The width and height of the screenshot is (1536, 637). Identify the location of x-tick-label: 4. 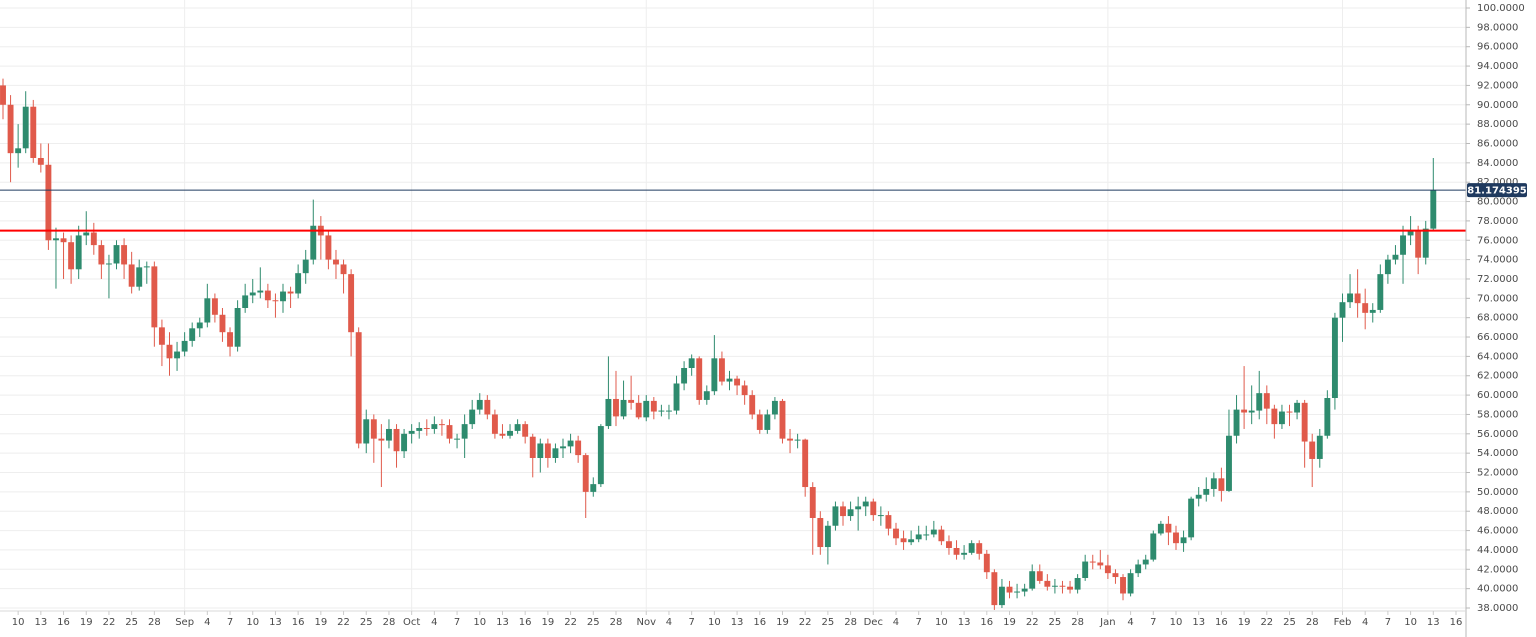
(207, 622).